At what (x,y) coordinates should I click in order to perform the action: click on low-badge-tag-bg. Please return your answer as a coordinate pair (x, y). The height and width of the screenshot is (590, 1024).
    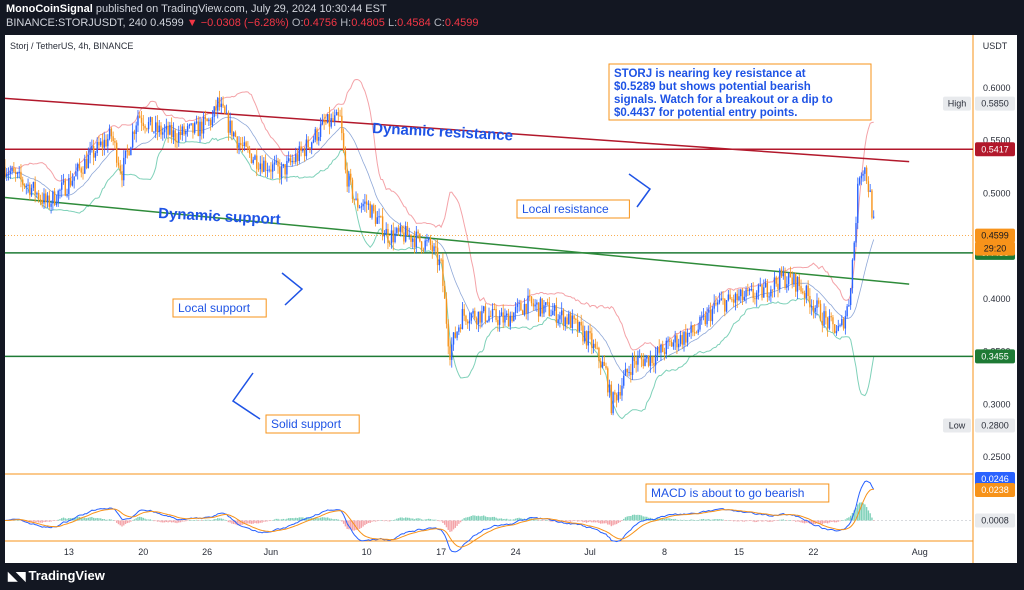
    Looking at the image, I should click on (957, 425).